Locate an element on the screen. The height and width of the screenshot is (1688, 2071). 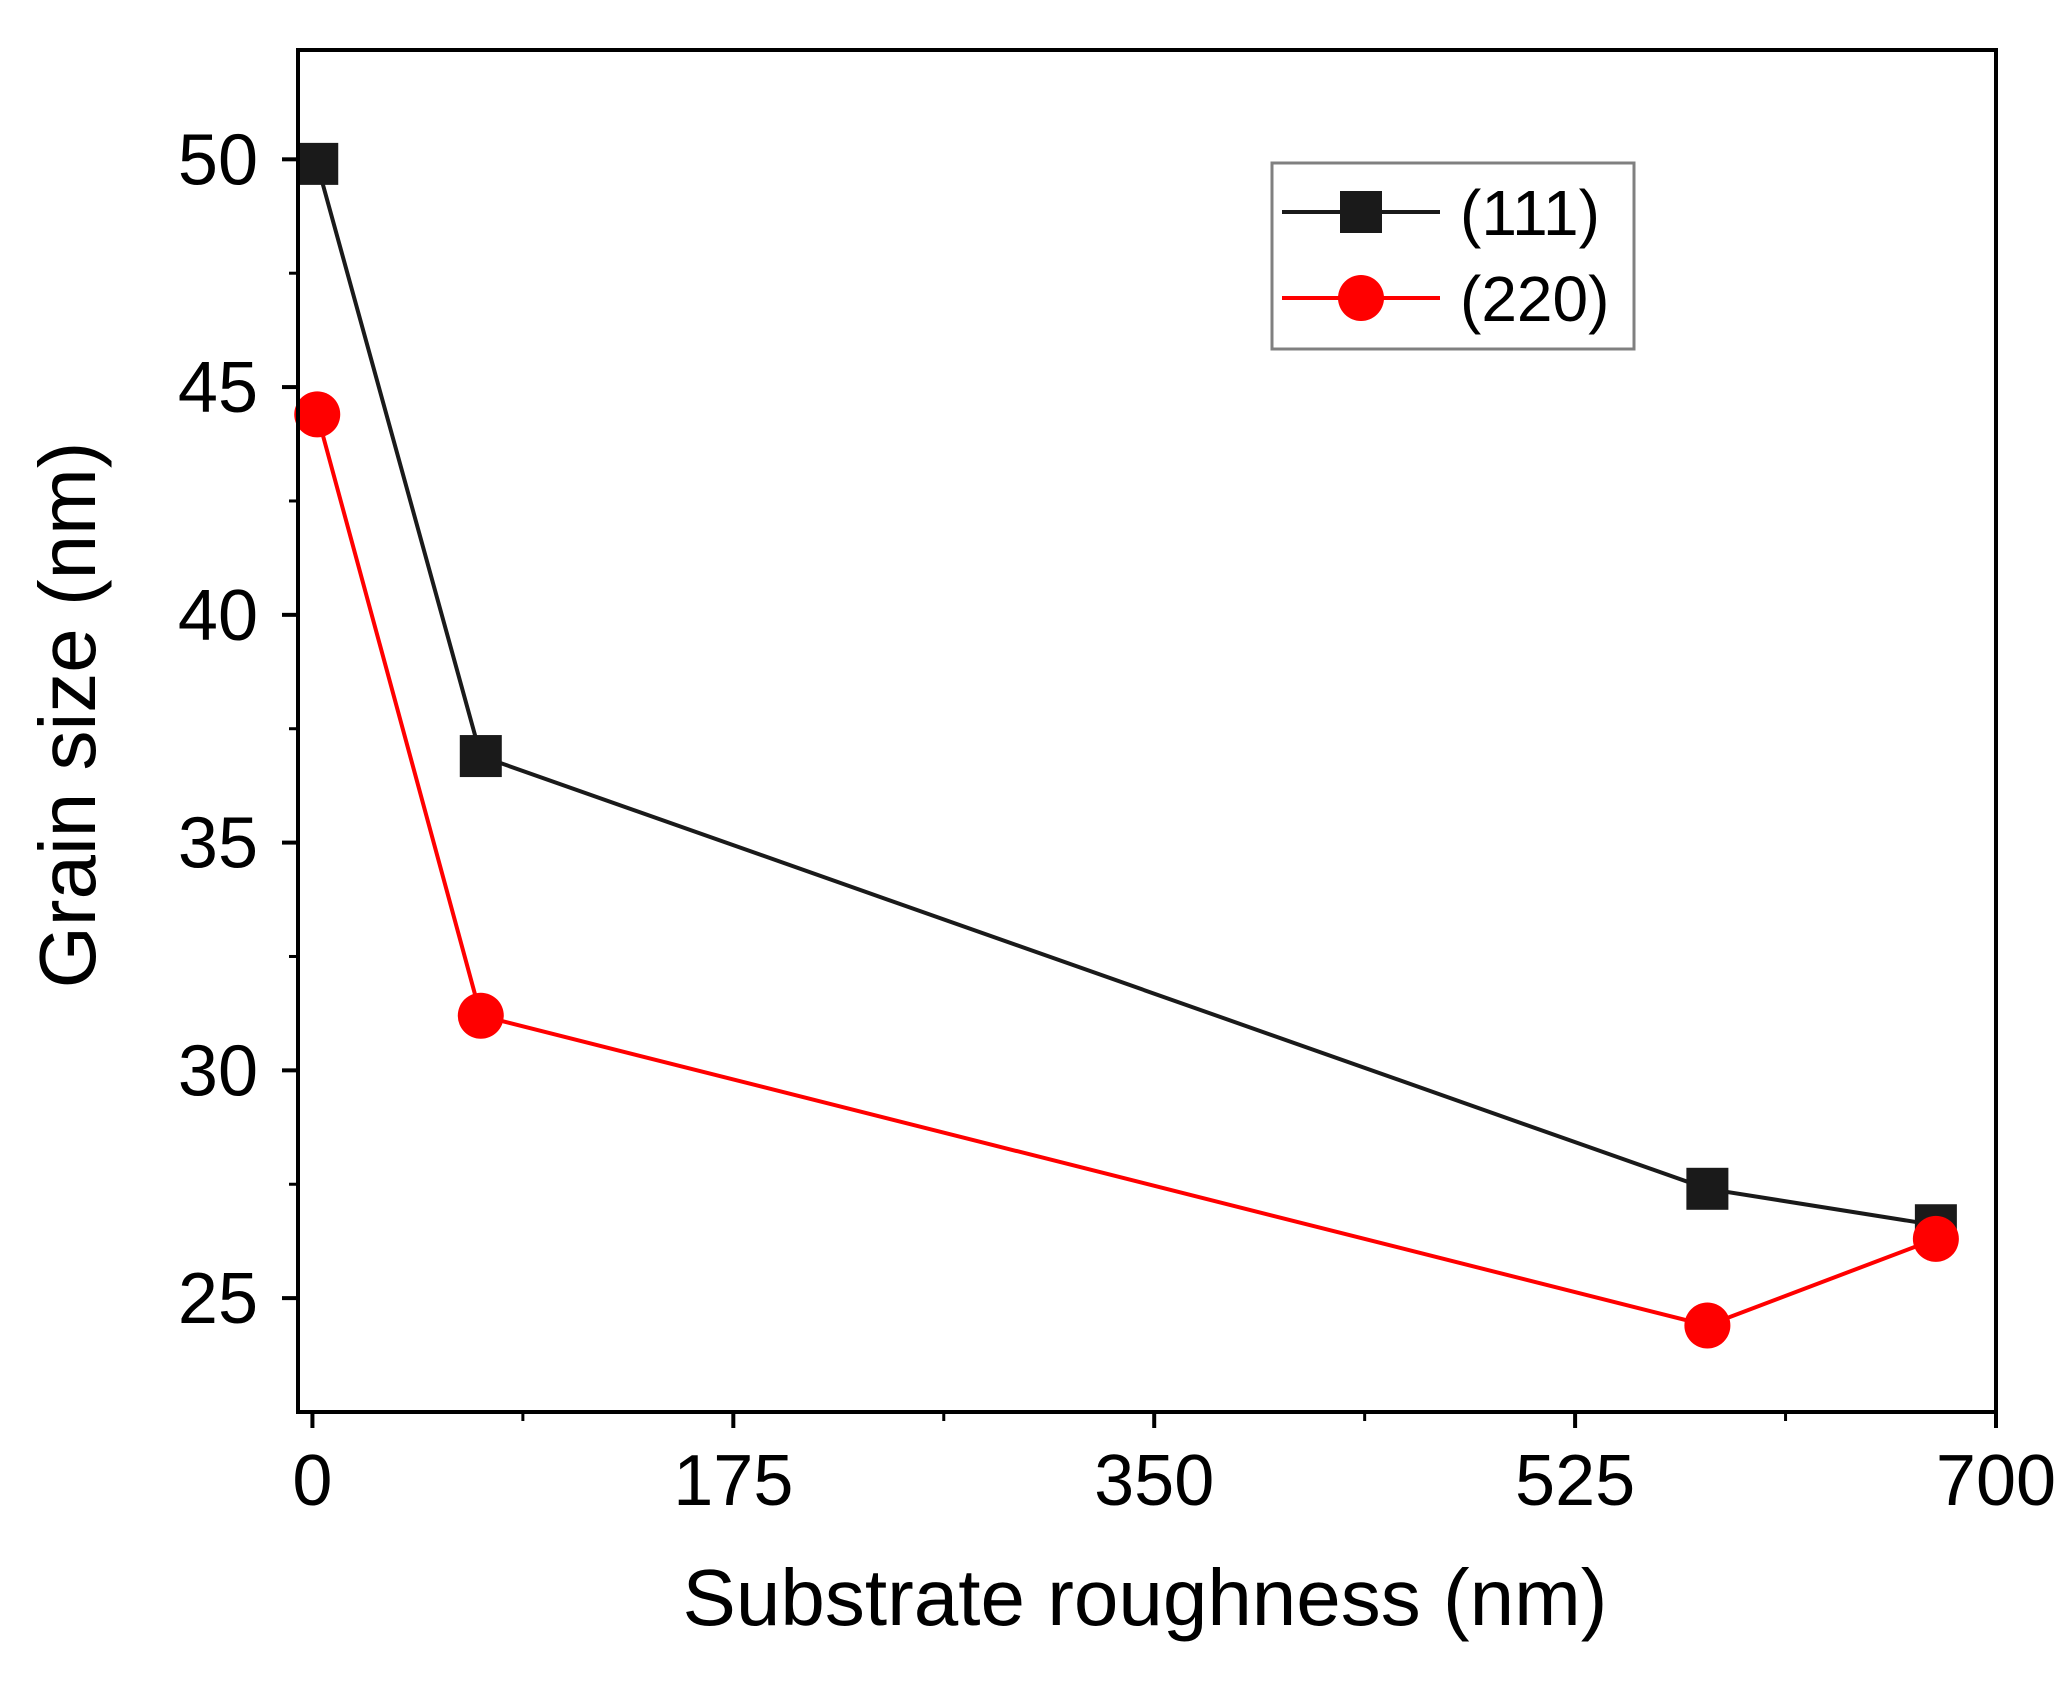
y-tick-label-0: 25 is located at coordinates (218, 1299).